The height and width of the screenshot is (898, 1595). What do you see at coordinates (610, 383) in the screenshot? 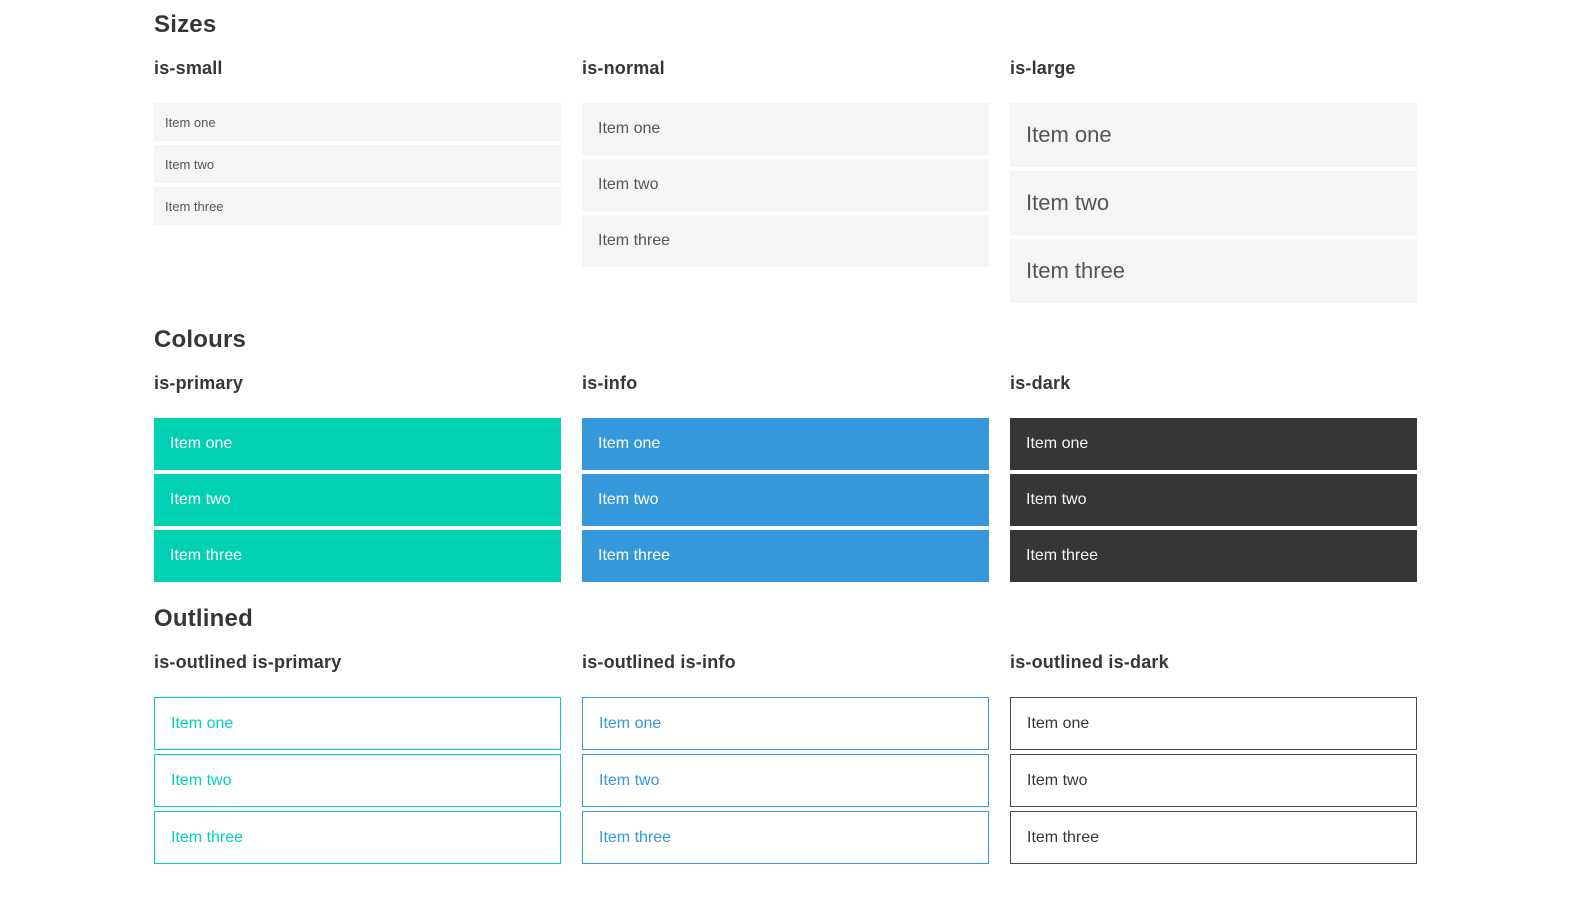
I see `group-label-is-info: is-info` at bounding box center [610, 383].